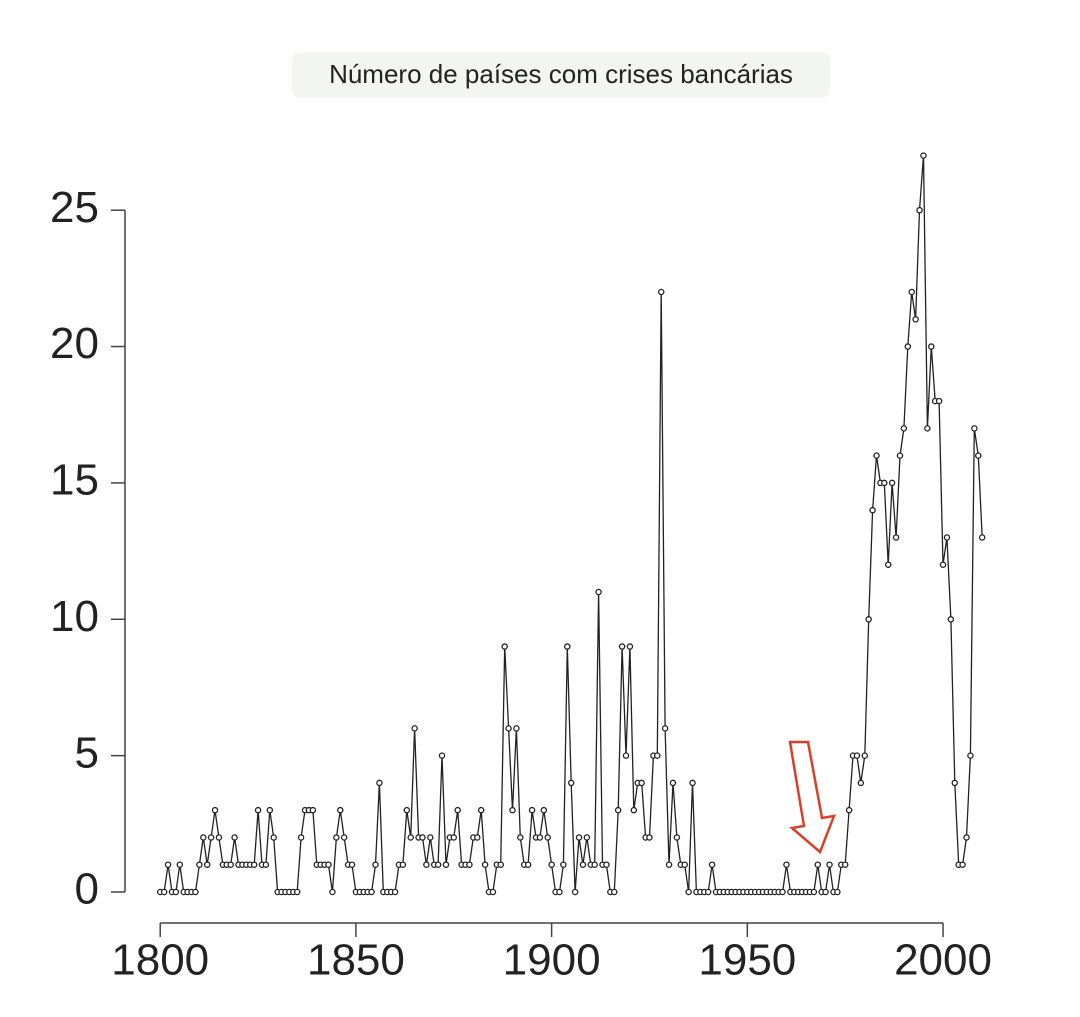  I want to click on x-tick-label: 1950, so click(747, 960).